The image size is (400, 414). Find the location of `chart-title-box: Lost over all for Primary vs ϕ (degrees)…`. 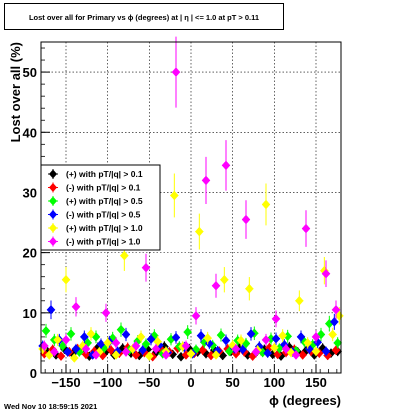

chart-title-box: Lost over all for Primary vs ϕ (degrees)… is located at coordinates (144, 16).